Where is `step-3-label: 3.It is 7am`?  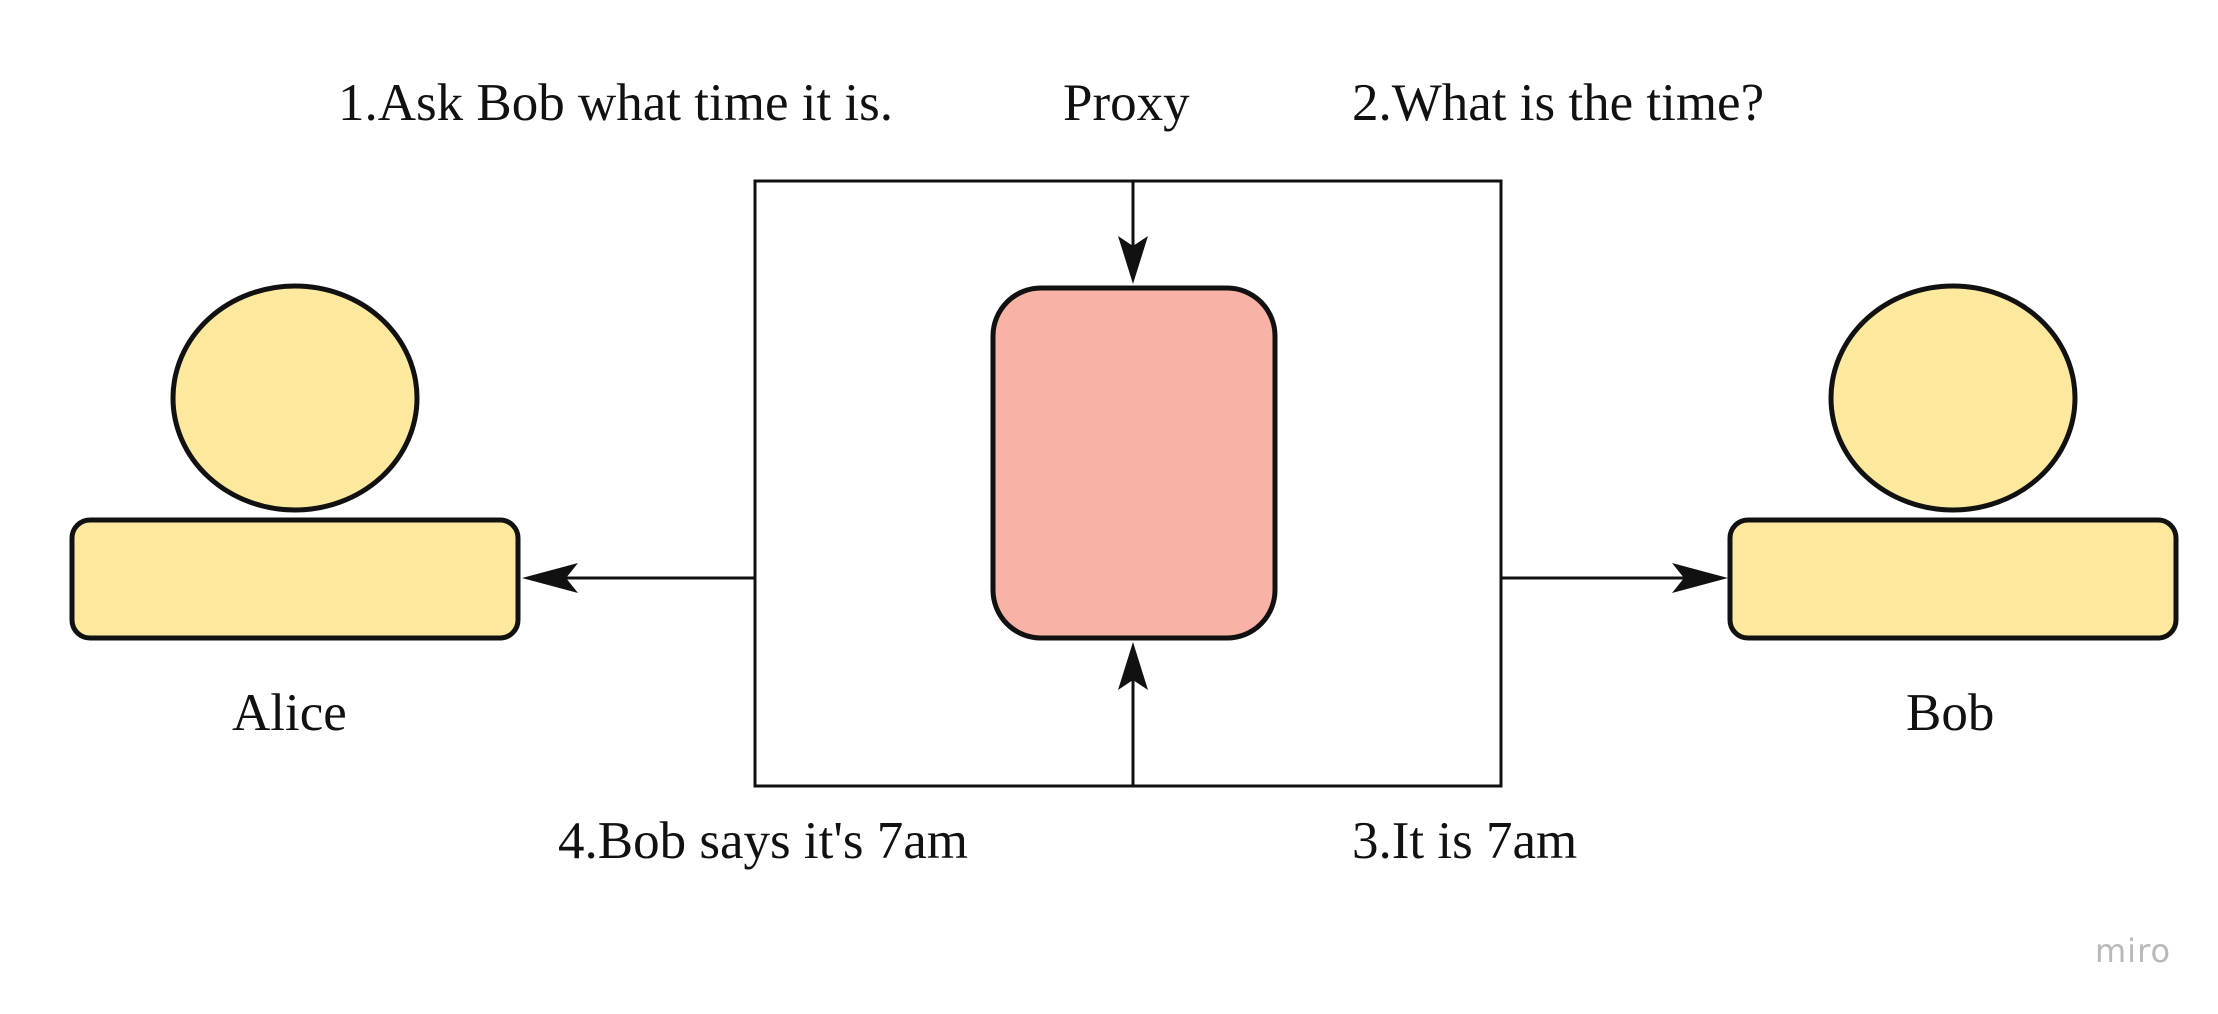
step-3-label: 3.It is 7am is located at coordinates (1464, 841).